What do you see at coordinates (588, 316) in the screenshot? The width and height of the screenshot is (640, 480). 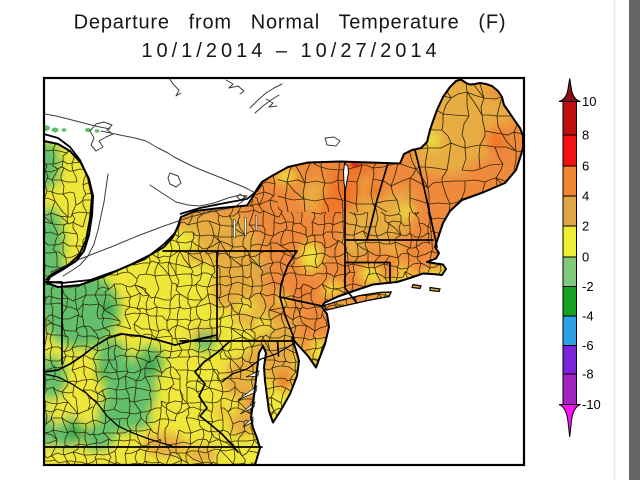 I see `svg-text: -4` at bounding box center [588, 316].